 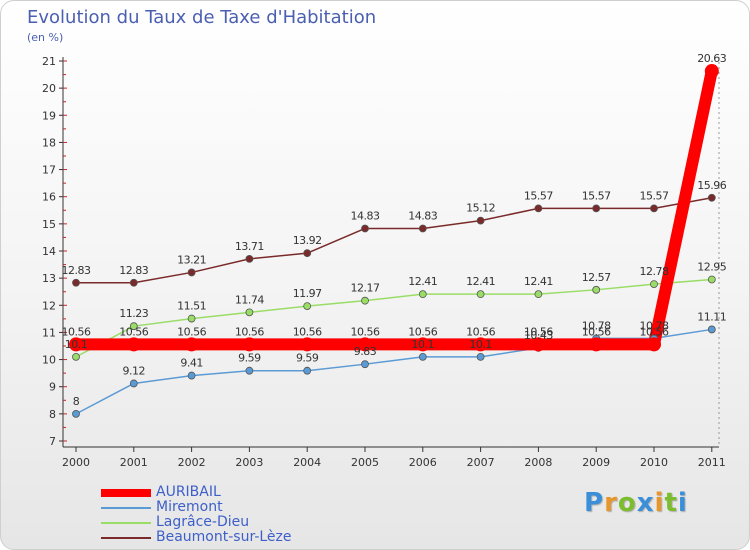 What do you see at coordinates (49, 61) in the screenshot?
I see `y-tick-label: 21` at bounding box center [49, 61].